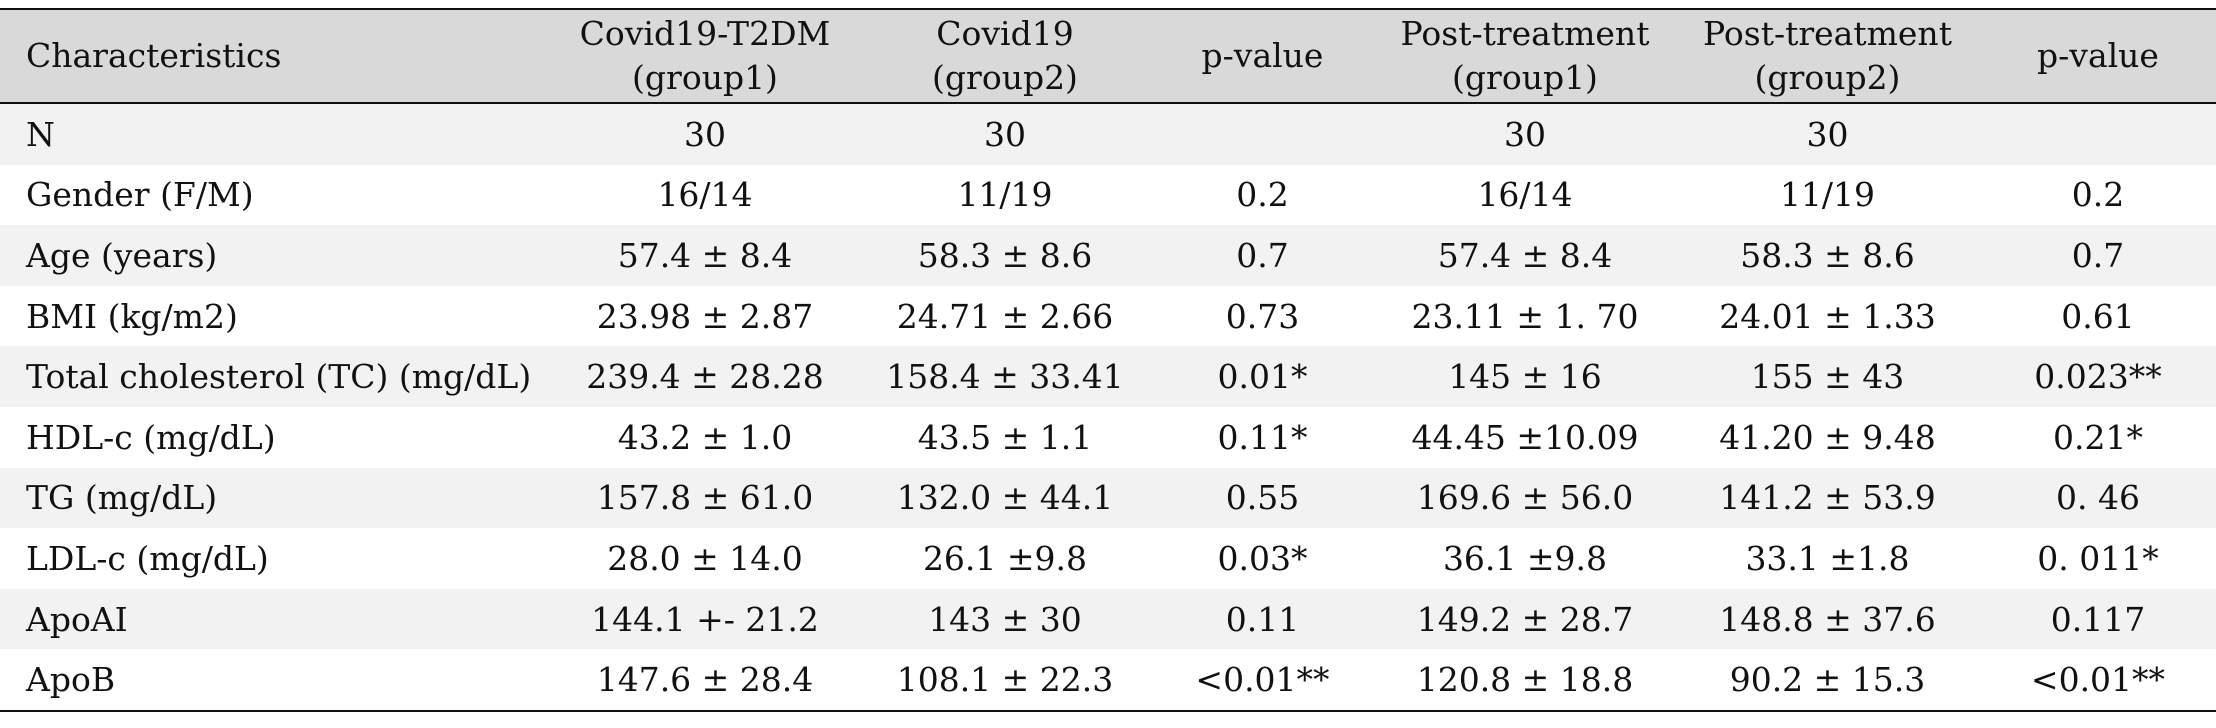 This screenshot has height=728, width=2216. Describe the element at coordinates (1005, 437) in the screenshot. I see `group2-cell: 43.5 ± 1.1` at that location.